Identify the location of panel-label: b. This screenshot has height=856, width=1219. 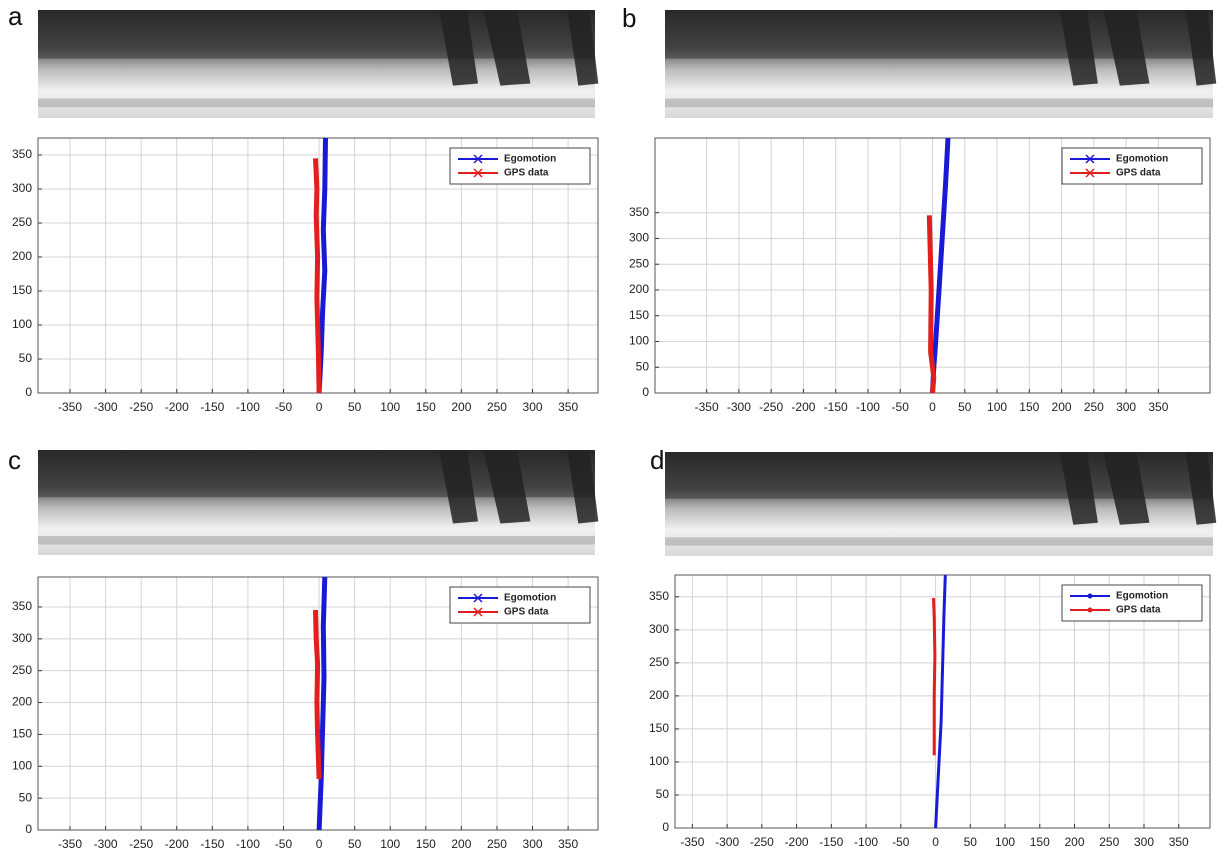
(629, 18).